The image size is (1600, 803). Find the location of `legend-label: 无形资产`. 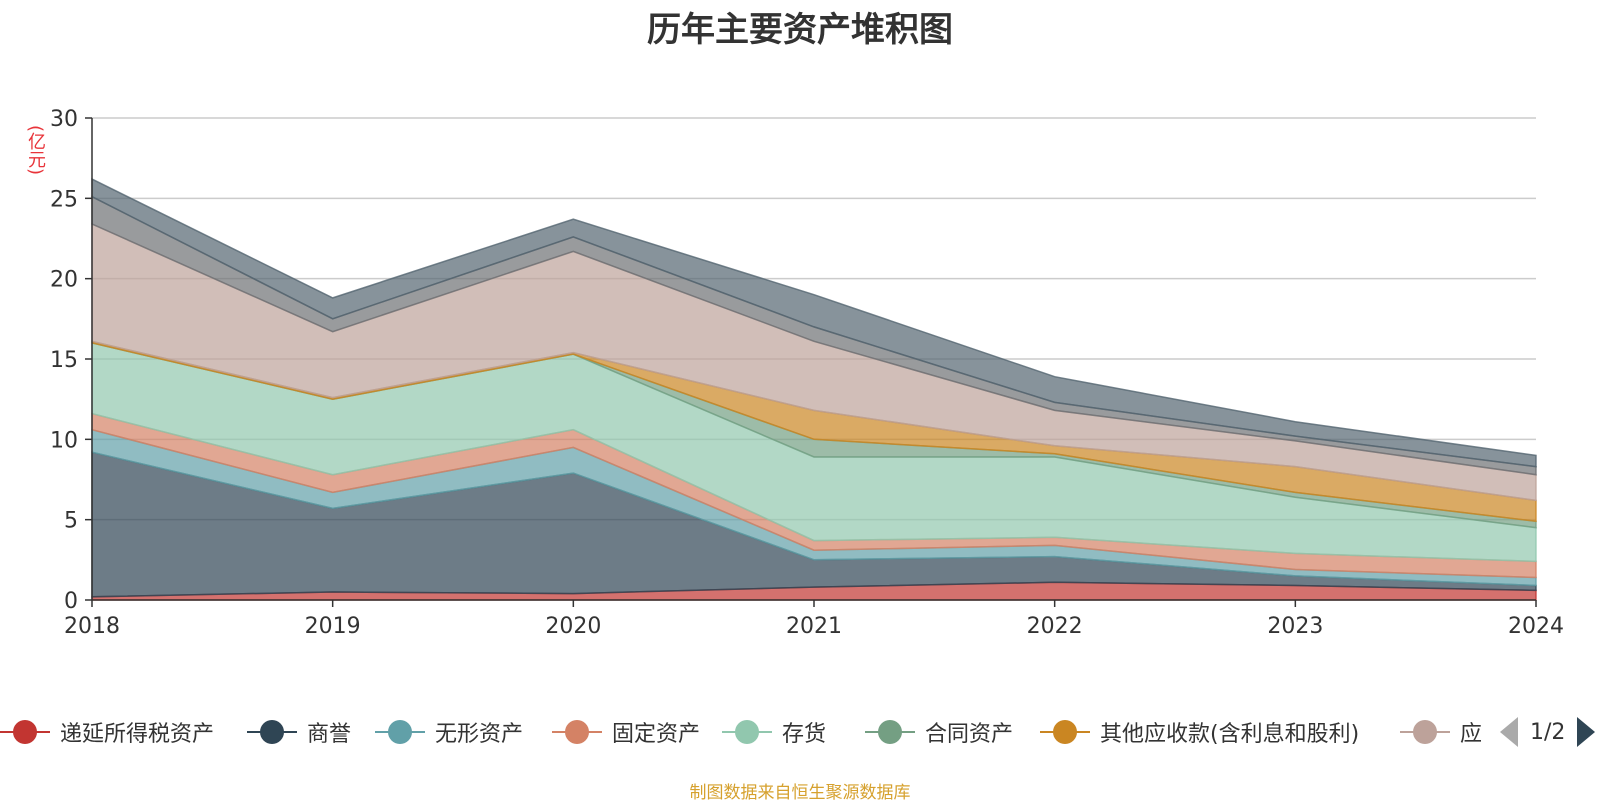

legend-label: 无形资产 is located at coordinates (479, 734).